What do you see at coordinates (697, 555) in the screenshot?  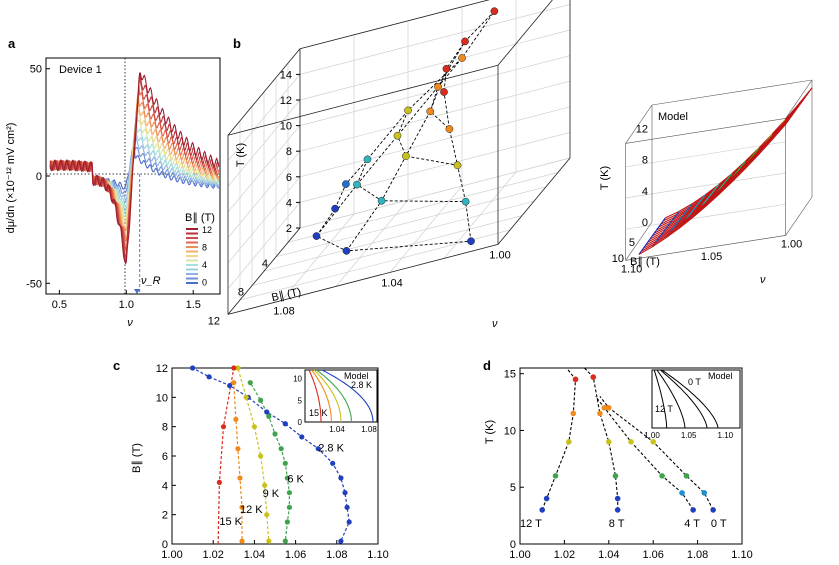 I see `panel-d-xtick-label: 1.08` at bounding box center [697, 555].